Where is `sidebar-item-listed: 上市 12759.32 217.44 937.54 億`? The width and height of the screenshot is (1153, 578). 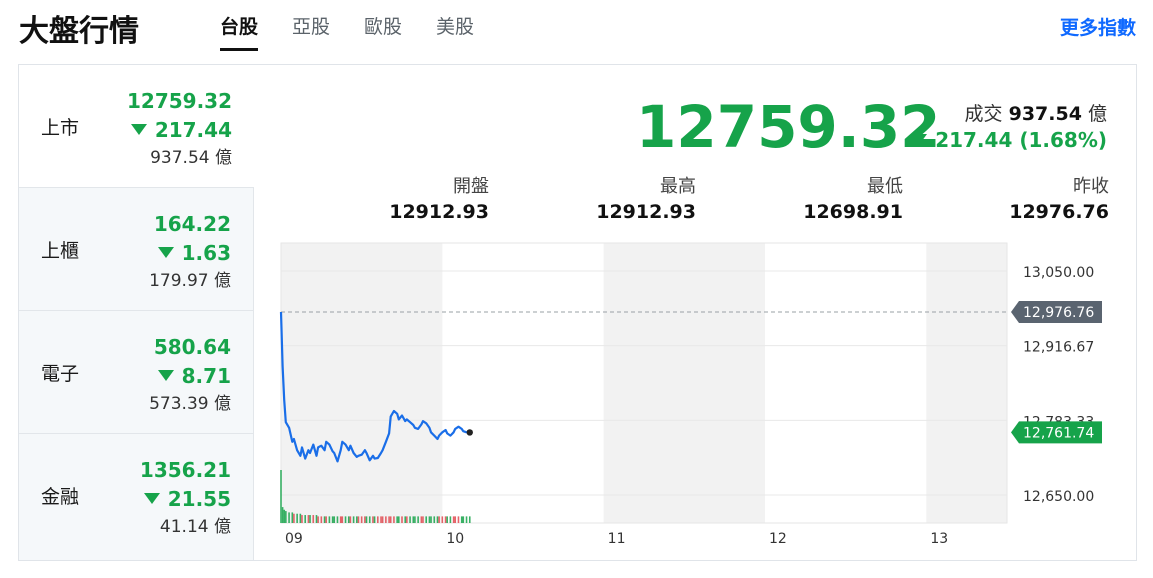 sidebar-item-listed: 上市 12759.32 217.44 937.54 億 is located at coordinates (136, 126).